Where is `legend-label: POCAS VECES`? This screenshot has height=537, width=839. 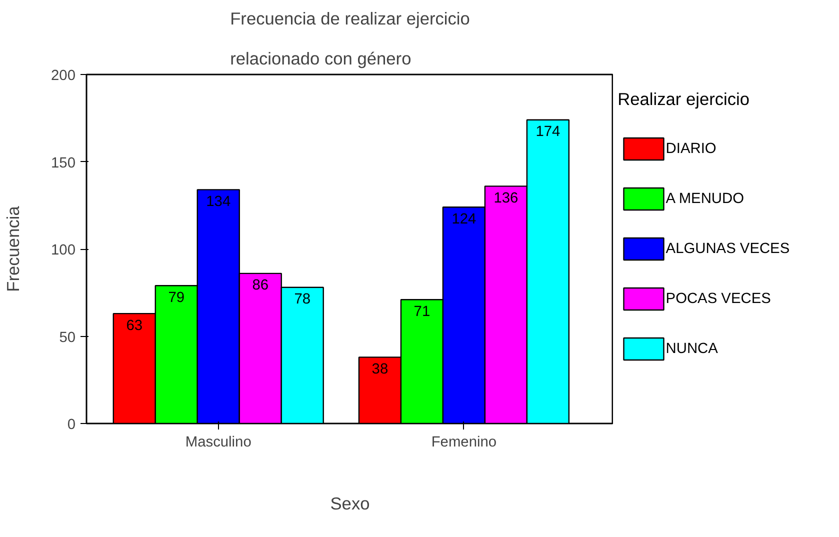
legend-label: POCAS VECES is located at coordinates (719, 299).